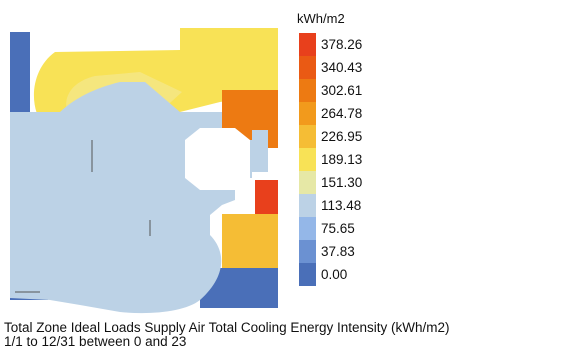 The height and width of the screenshot is (350, 581). What do you see at coordinates (342, 136) in the screenshot?
I see `legend-value: 226.95` at bounding box center [342, 136].